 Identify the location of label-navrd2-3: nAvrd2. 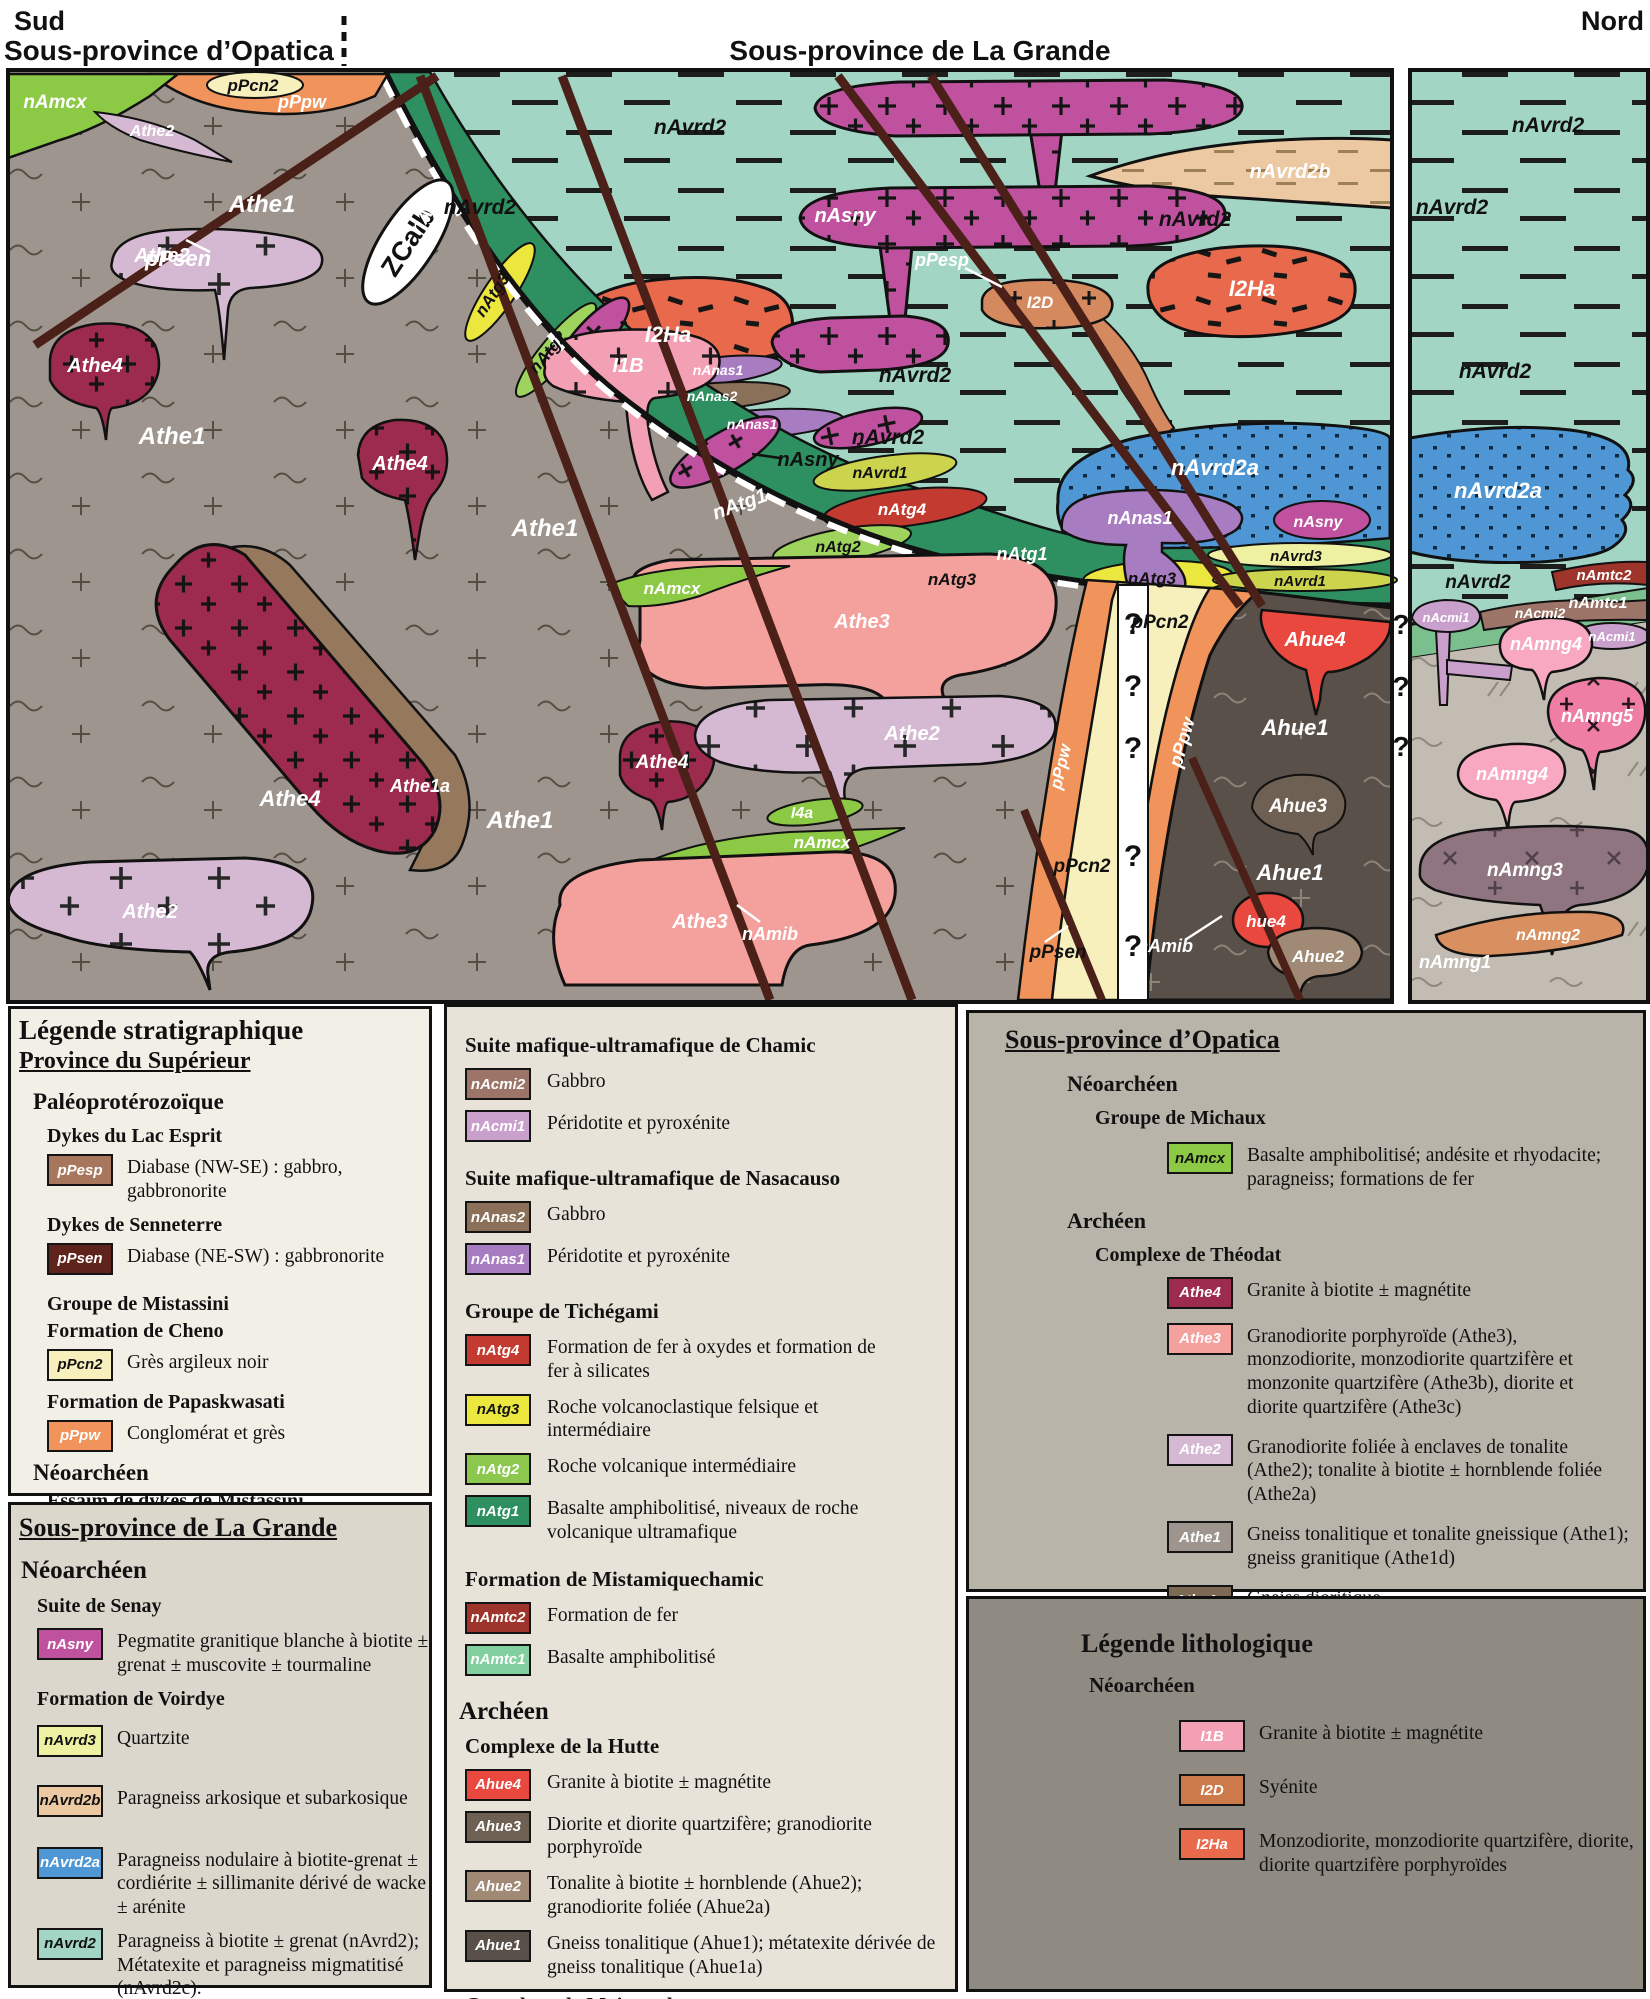
(915, 375).